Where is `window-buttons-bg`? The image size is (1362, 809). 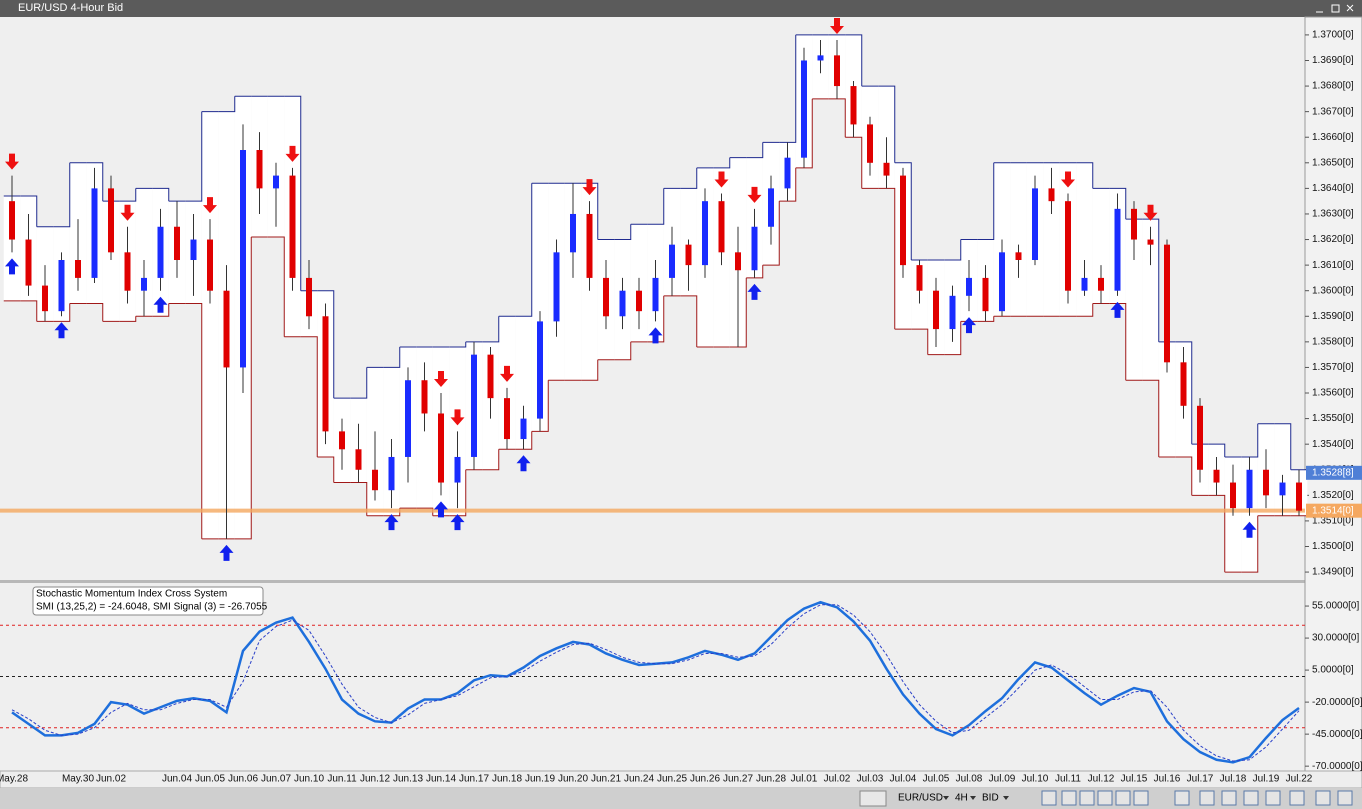
window-buttons-bg is located at coordinates (1335, 8).